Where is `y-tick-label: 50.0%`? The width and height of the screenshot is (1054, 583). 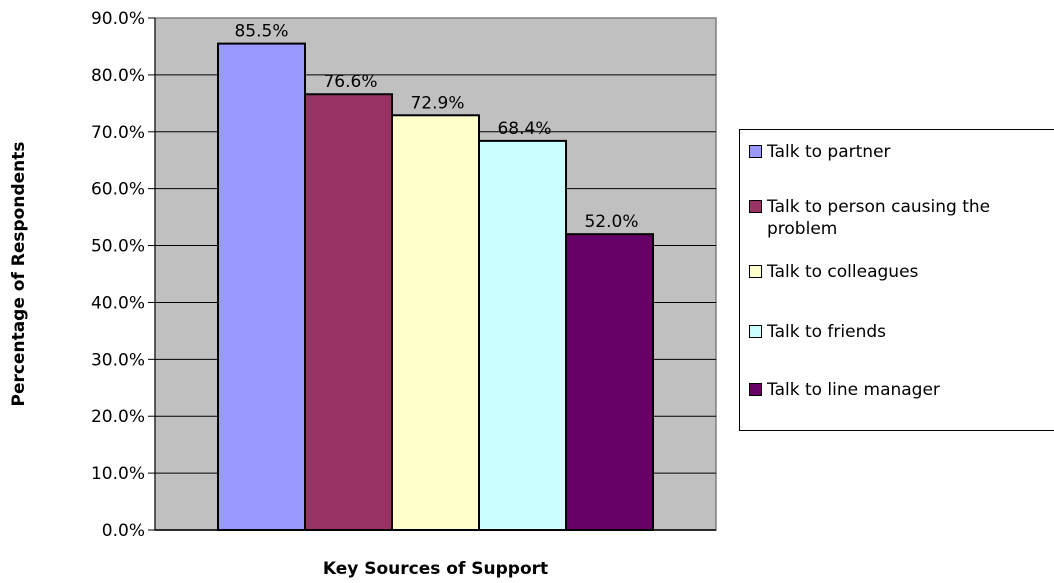
y-tick-label: 50.0% is located at coordinates (118, 247).